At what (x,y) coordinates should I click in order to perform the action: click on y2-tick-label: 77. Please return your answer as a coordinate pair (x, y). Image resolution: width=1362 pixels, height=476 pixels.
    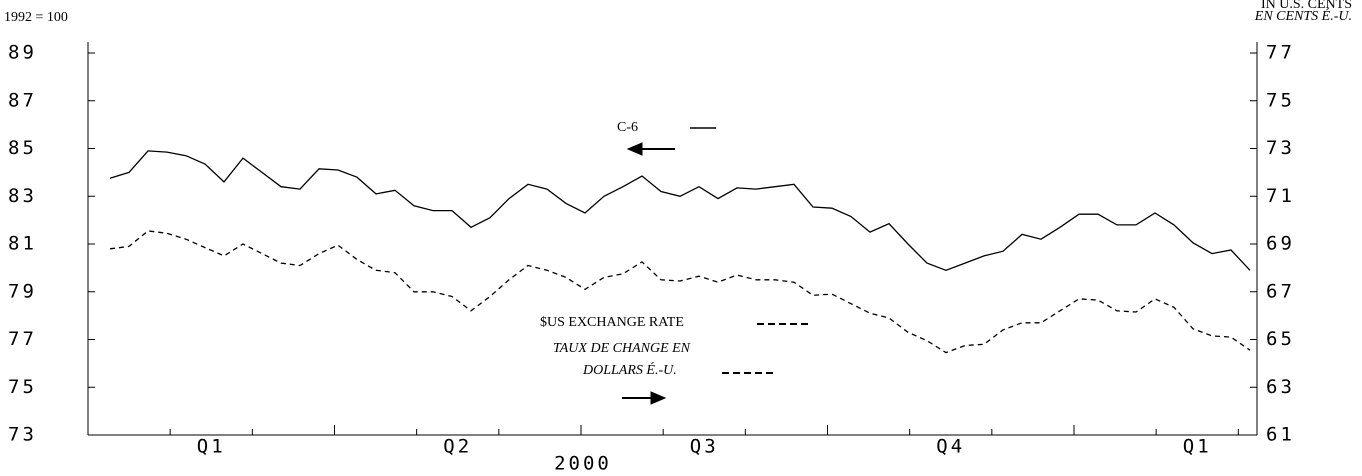
    Looking at the image, I should click on (1280, 53).